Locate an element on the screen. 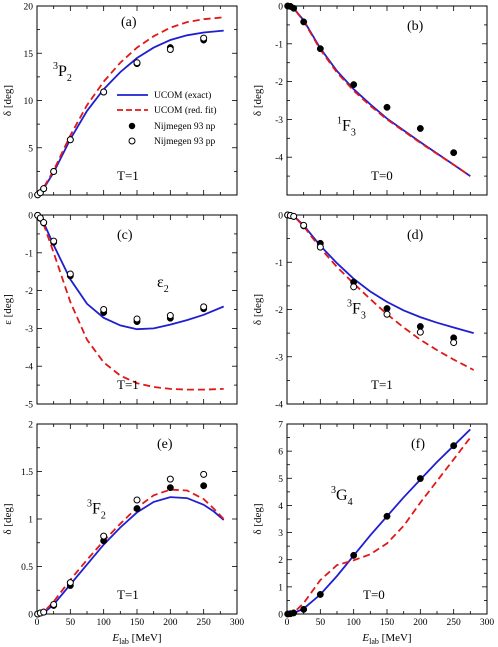 The height and width of the screenshot is (647, 498). x-tick-label: 50 is located at coordinates (321, 623).